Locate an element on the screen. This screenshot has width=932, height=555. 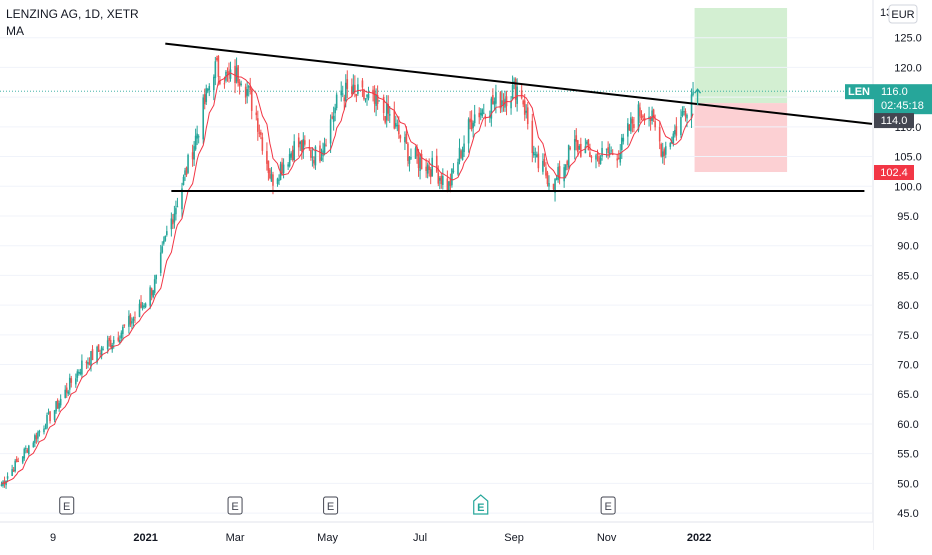
entry-price-label: 114.0 is located at coordinates (894, 121).